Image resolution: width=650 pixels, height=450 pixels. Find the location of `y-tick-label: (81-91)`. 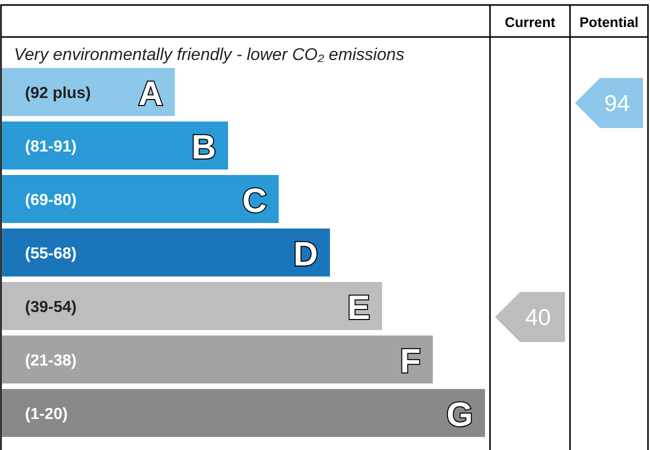

y-tick-label: (81-91) is located at coordinates (51, 147).